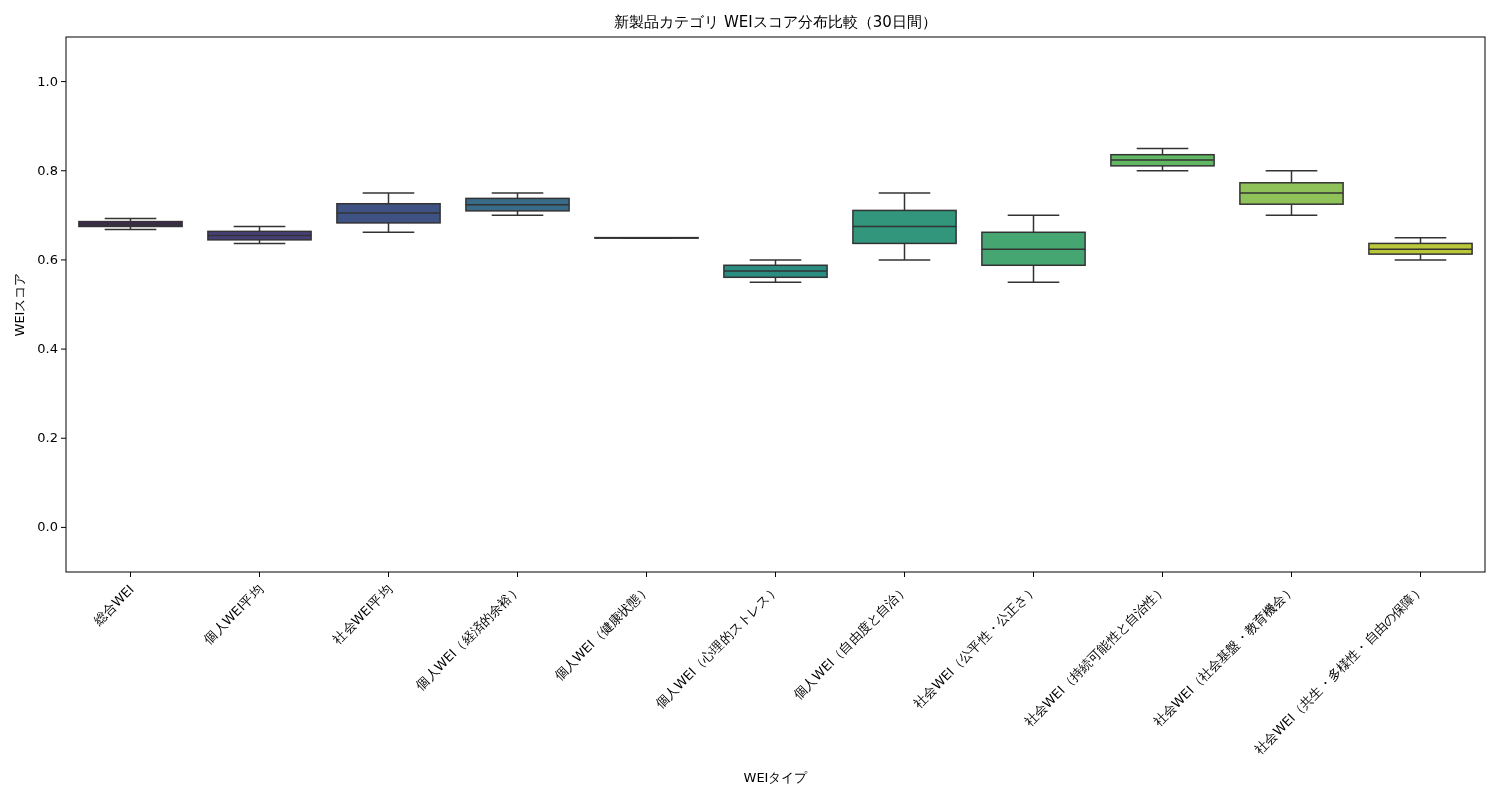 This screenshot has height=800, width=1500. Describe the element at coordinates (47, 259) in the screenshot. I see `y-tick-label: 0.6` at that location.